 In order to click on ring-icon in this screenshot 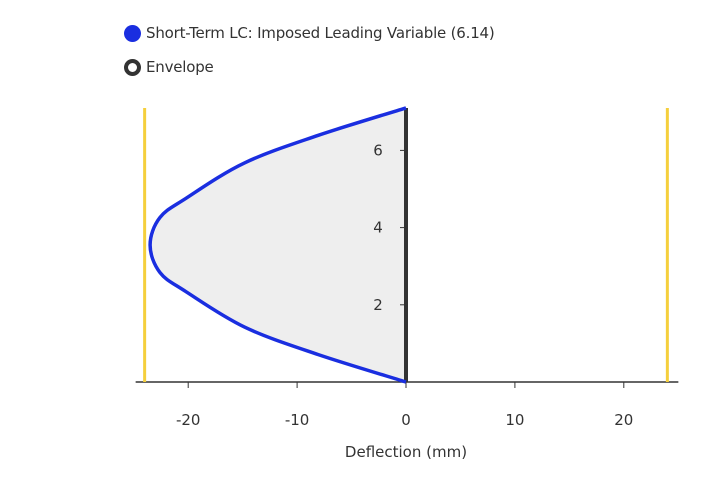, I will do `click(132, 67)`.